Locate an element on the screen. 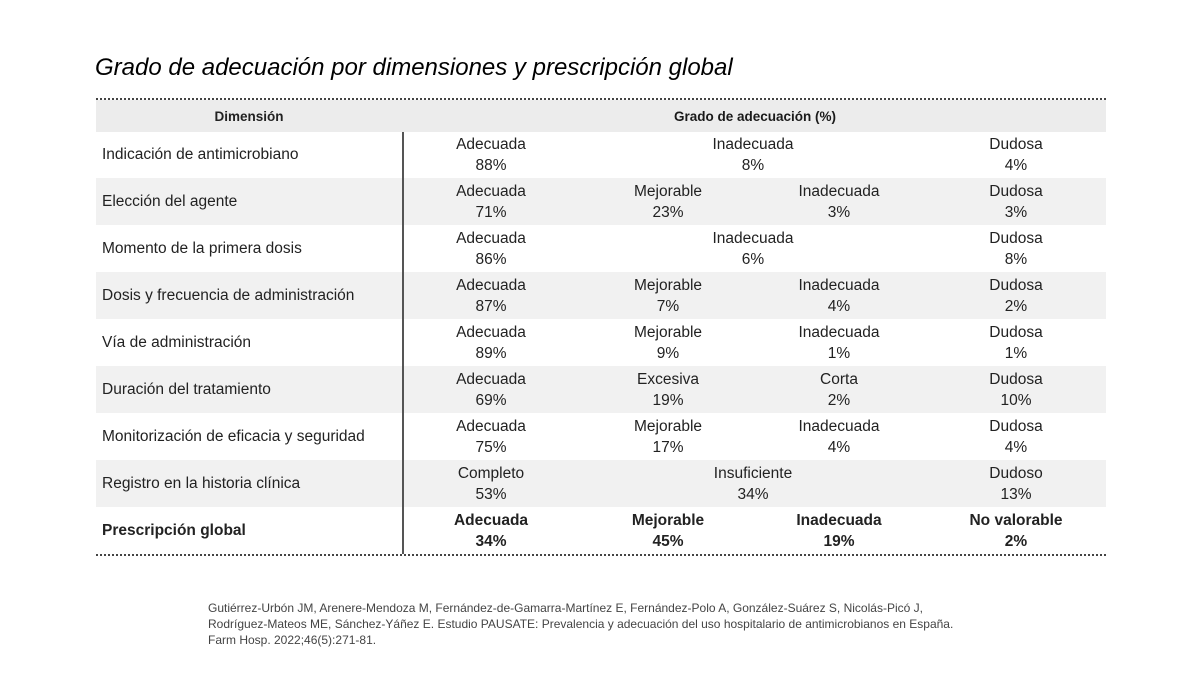 This screenshot has height=675, width=1200. row-dimension: Elección del agente is located at coordinates (170, 201).